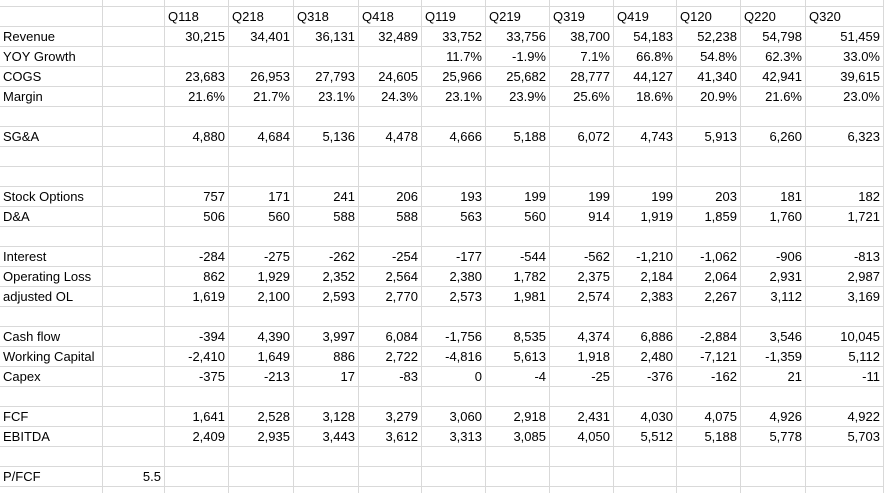 The height and width of the screenshot is (493, 884). What do you see at coordinates (582, 417) in the screenshot?
I see `value-cell: 2,431` at bounding box center [582, 417].